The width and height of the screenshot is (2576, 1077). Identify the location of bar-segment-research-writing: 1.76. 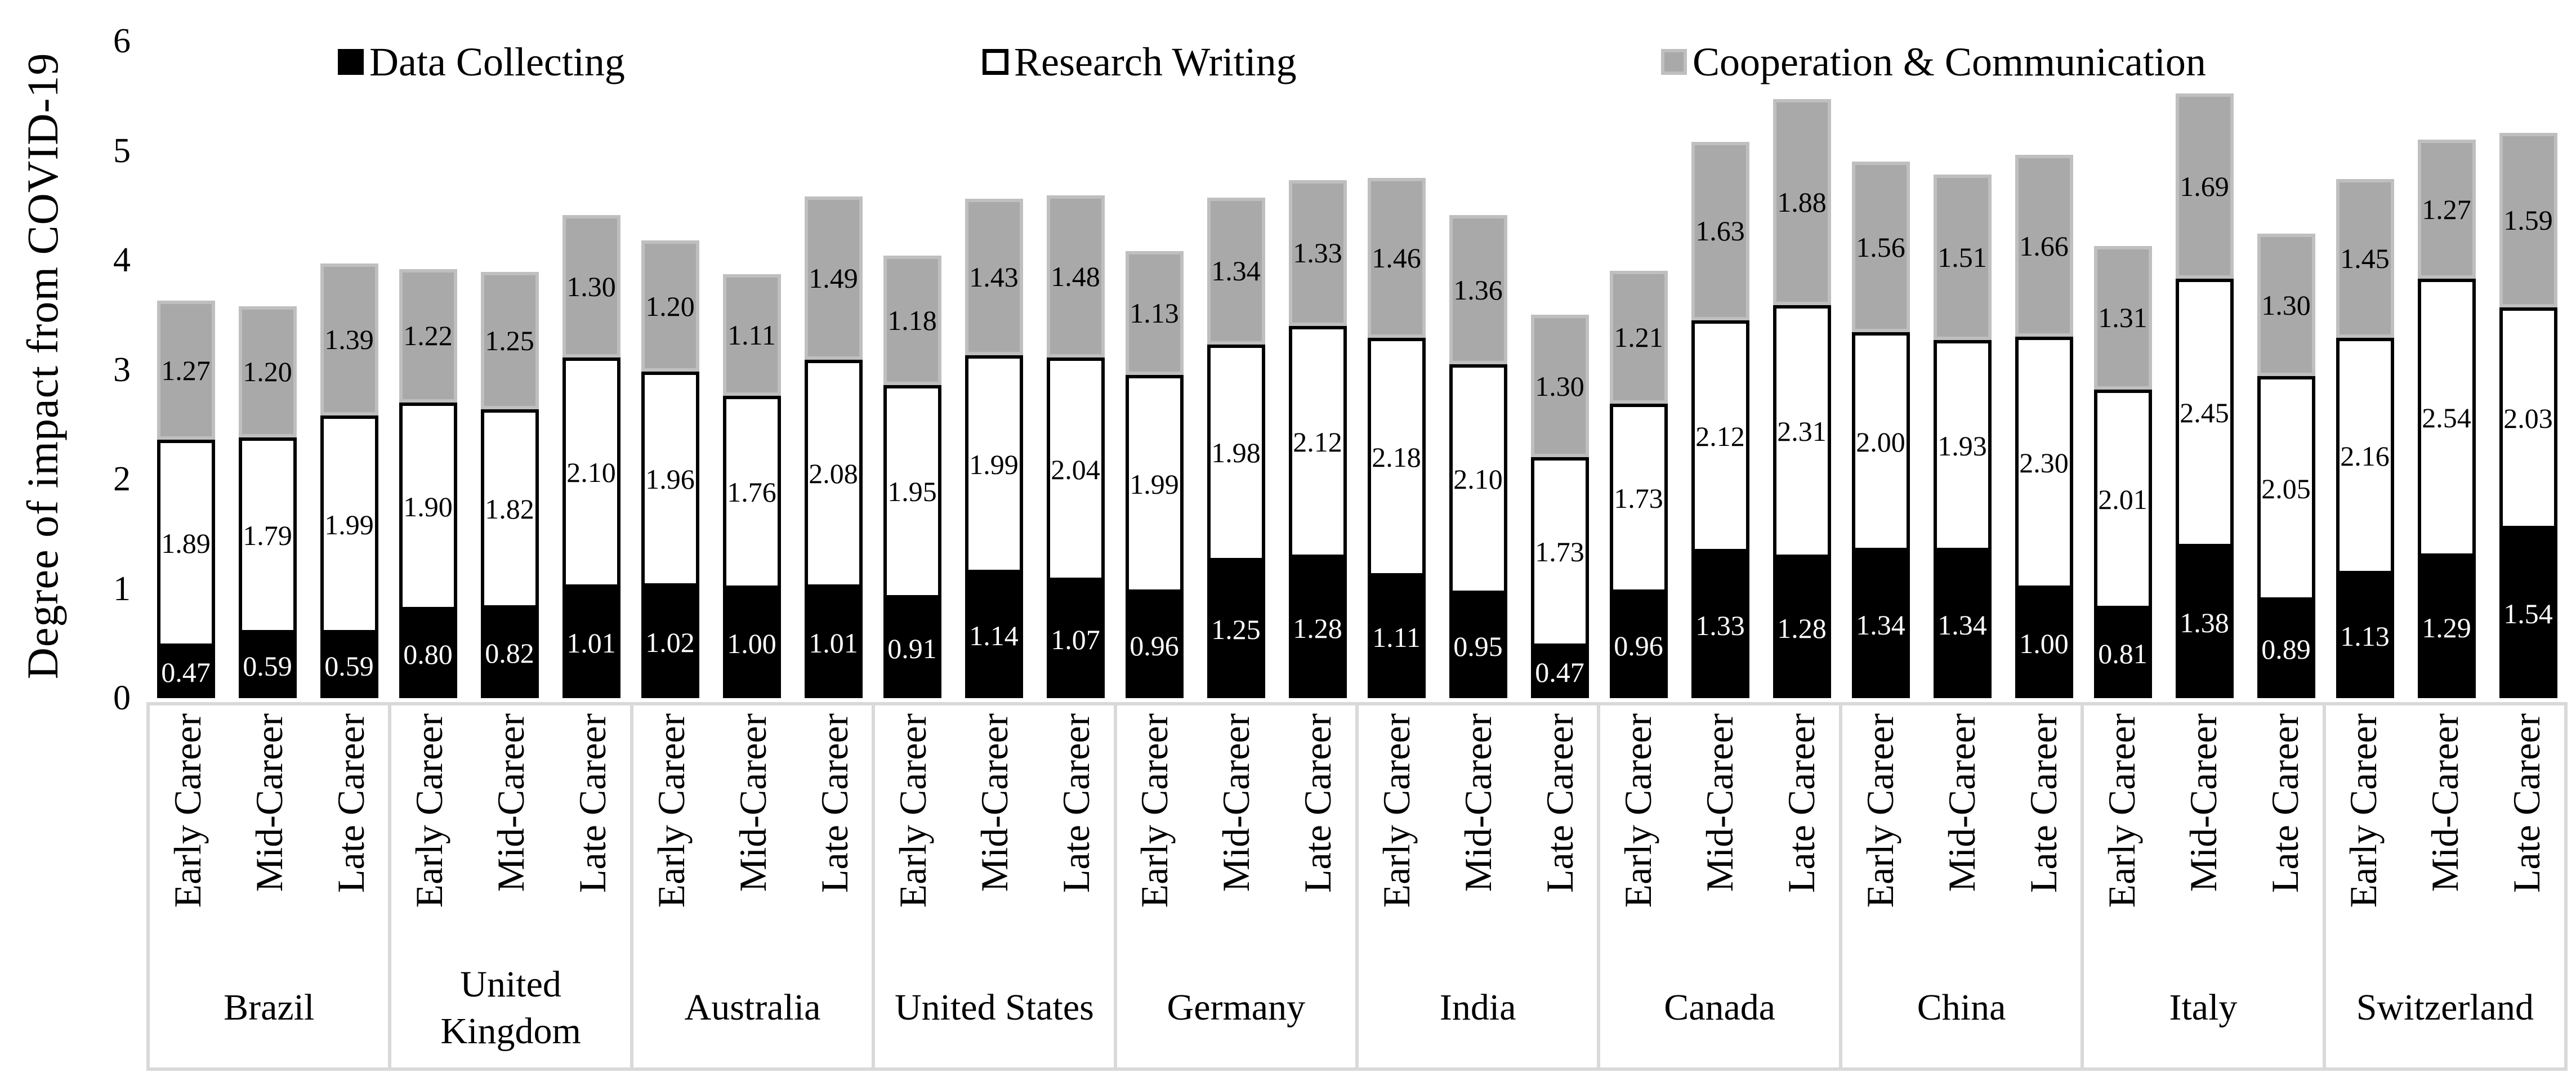
(751, 492).